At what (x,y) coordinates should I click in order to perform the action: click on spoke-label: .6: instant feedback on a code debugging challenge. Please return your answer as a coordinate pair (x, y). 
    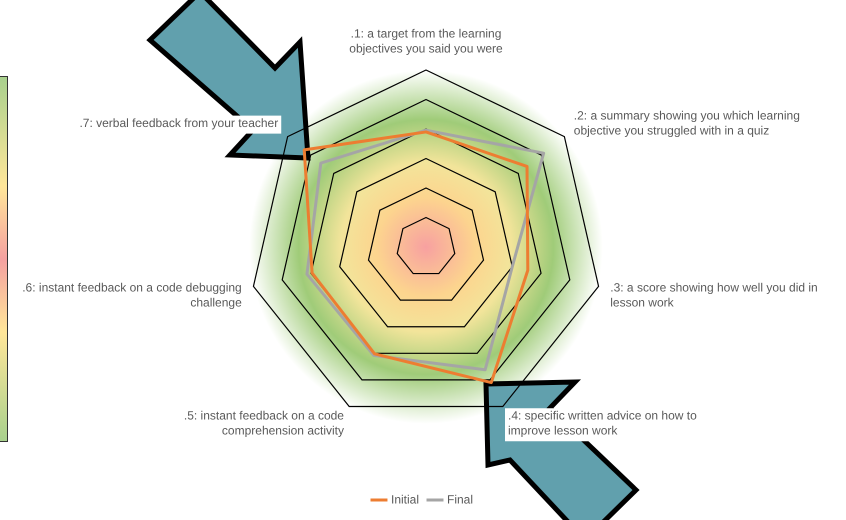
    Looking at the image, I should click on (132, 295).